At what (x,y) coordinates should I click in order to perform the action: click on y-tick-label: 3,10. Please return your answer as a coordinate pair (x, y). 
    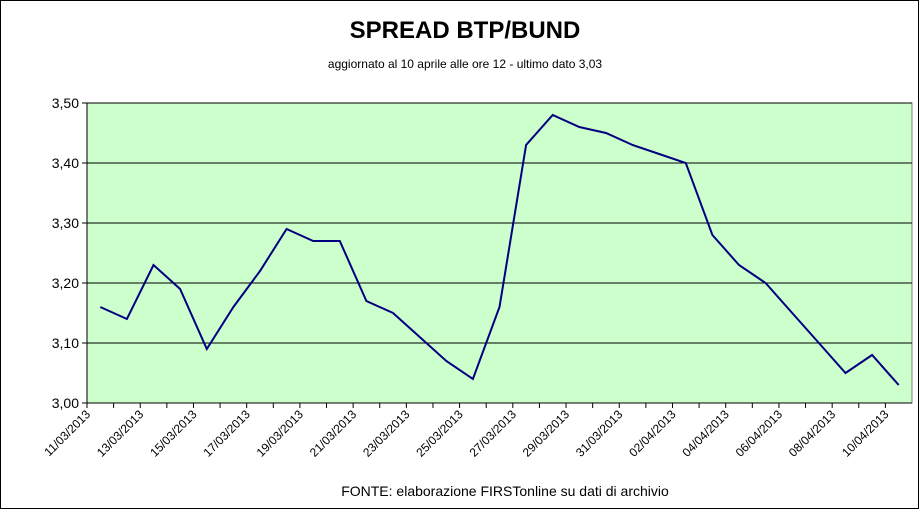
    Looking at the image, I should click on (65, 343).